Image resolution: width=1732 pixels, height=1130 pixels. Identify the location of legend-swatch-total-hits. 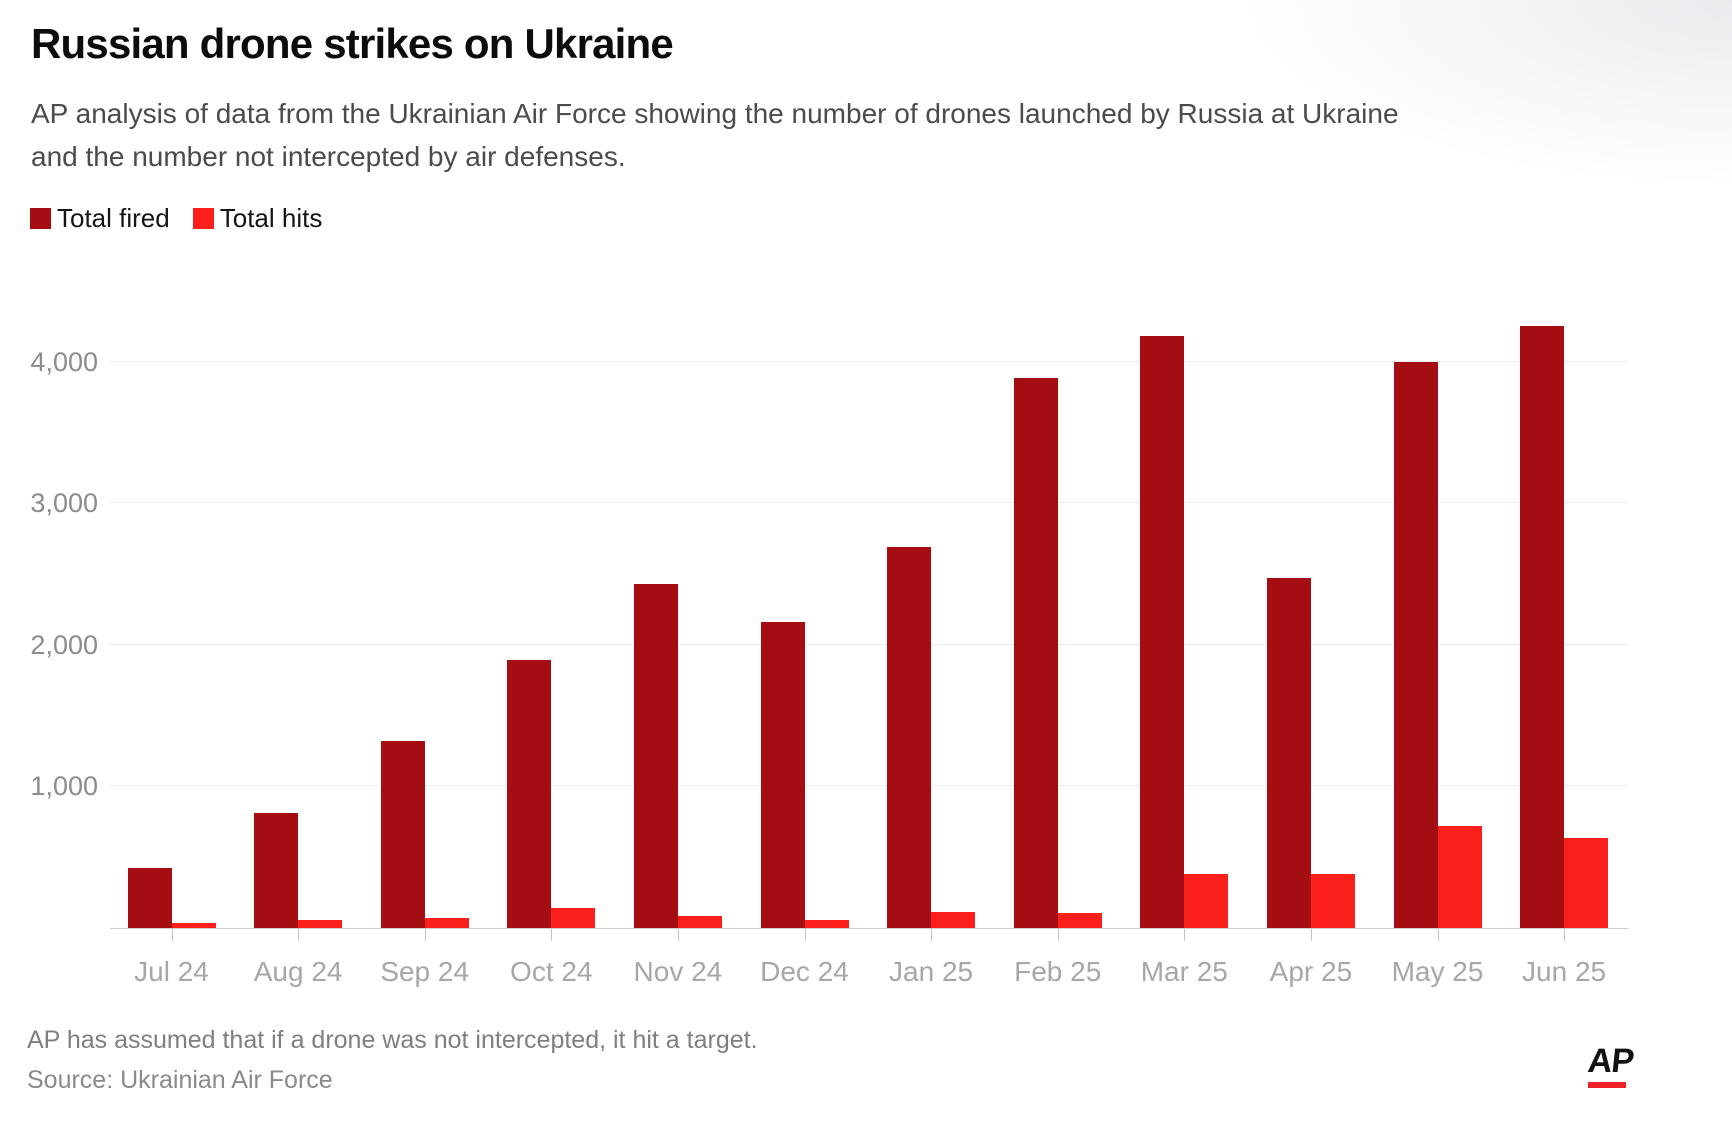
(203, 218).